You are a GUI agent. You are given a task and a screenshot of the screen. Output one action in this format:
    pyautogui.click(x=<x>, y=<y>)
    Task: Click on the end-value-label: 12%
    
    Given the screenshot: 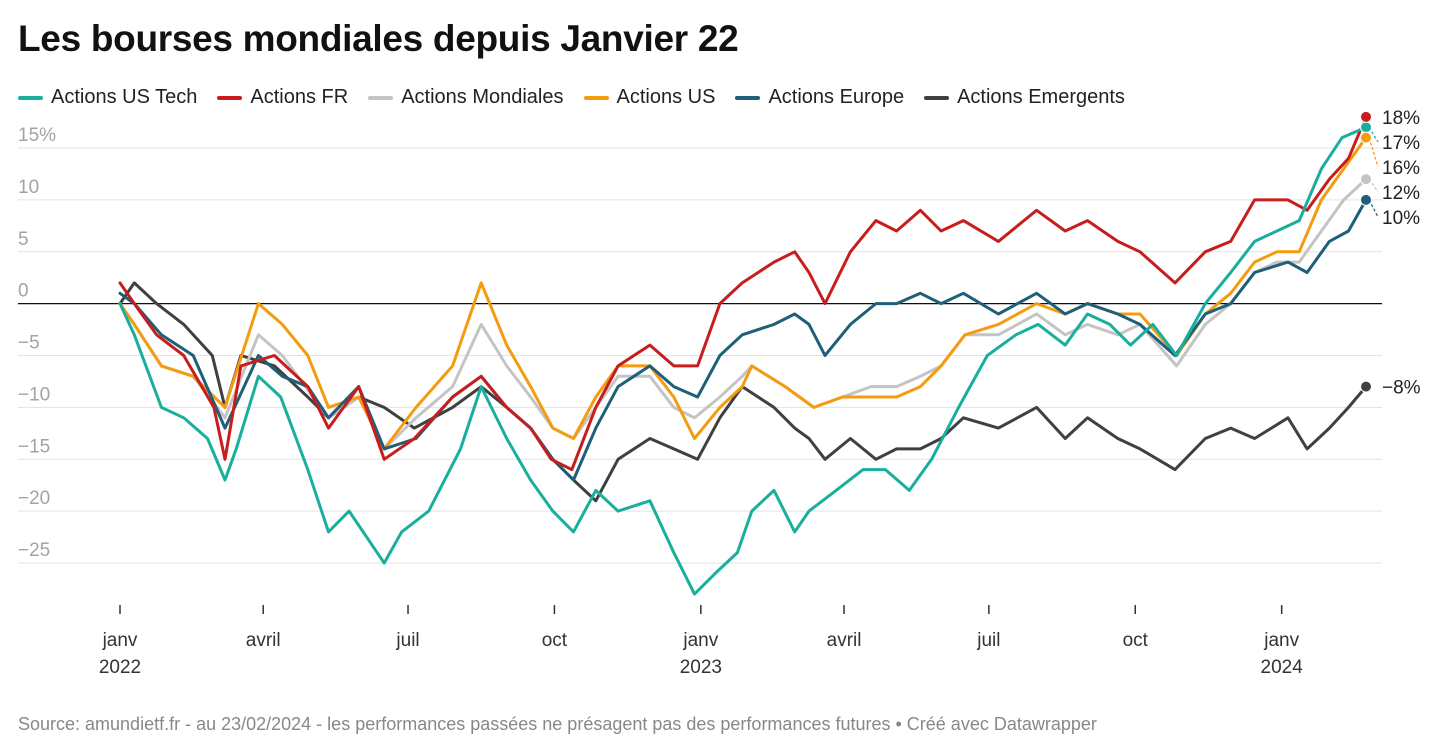 What is the action you would take?
    pyautogui.click(x=1401, y=193)
    